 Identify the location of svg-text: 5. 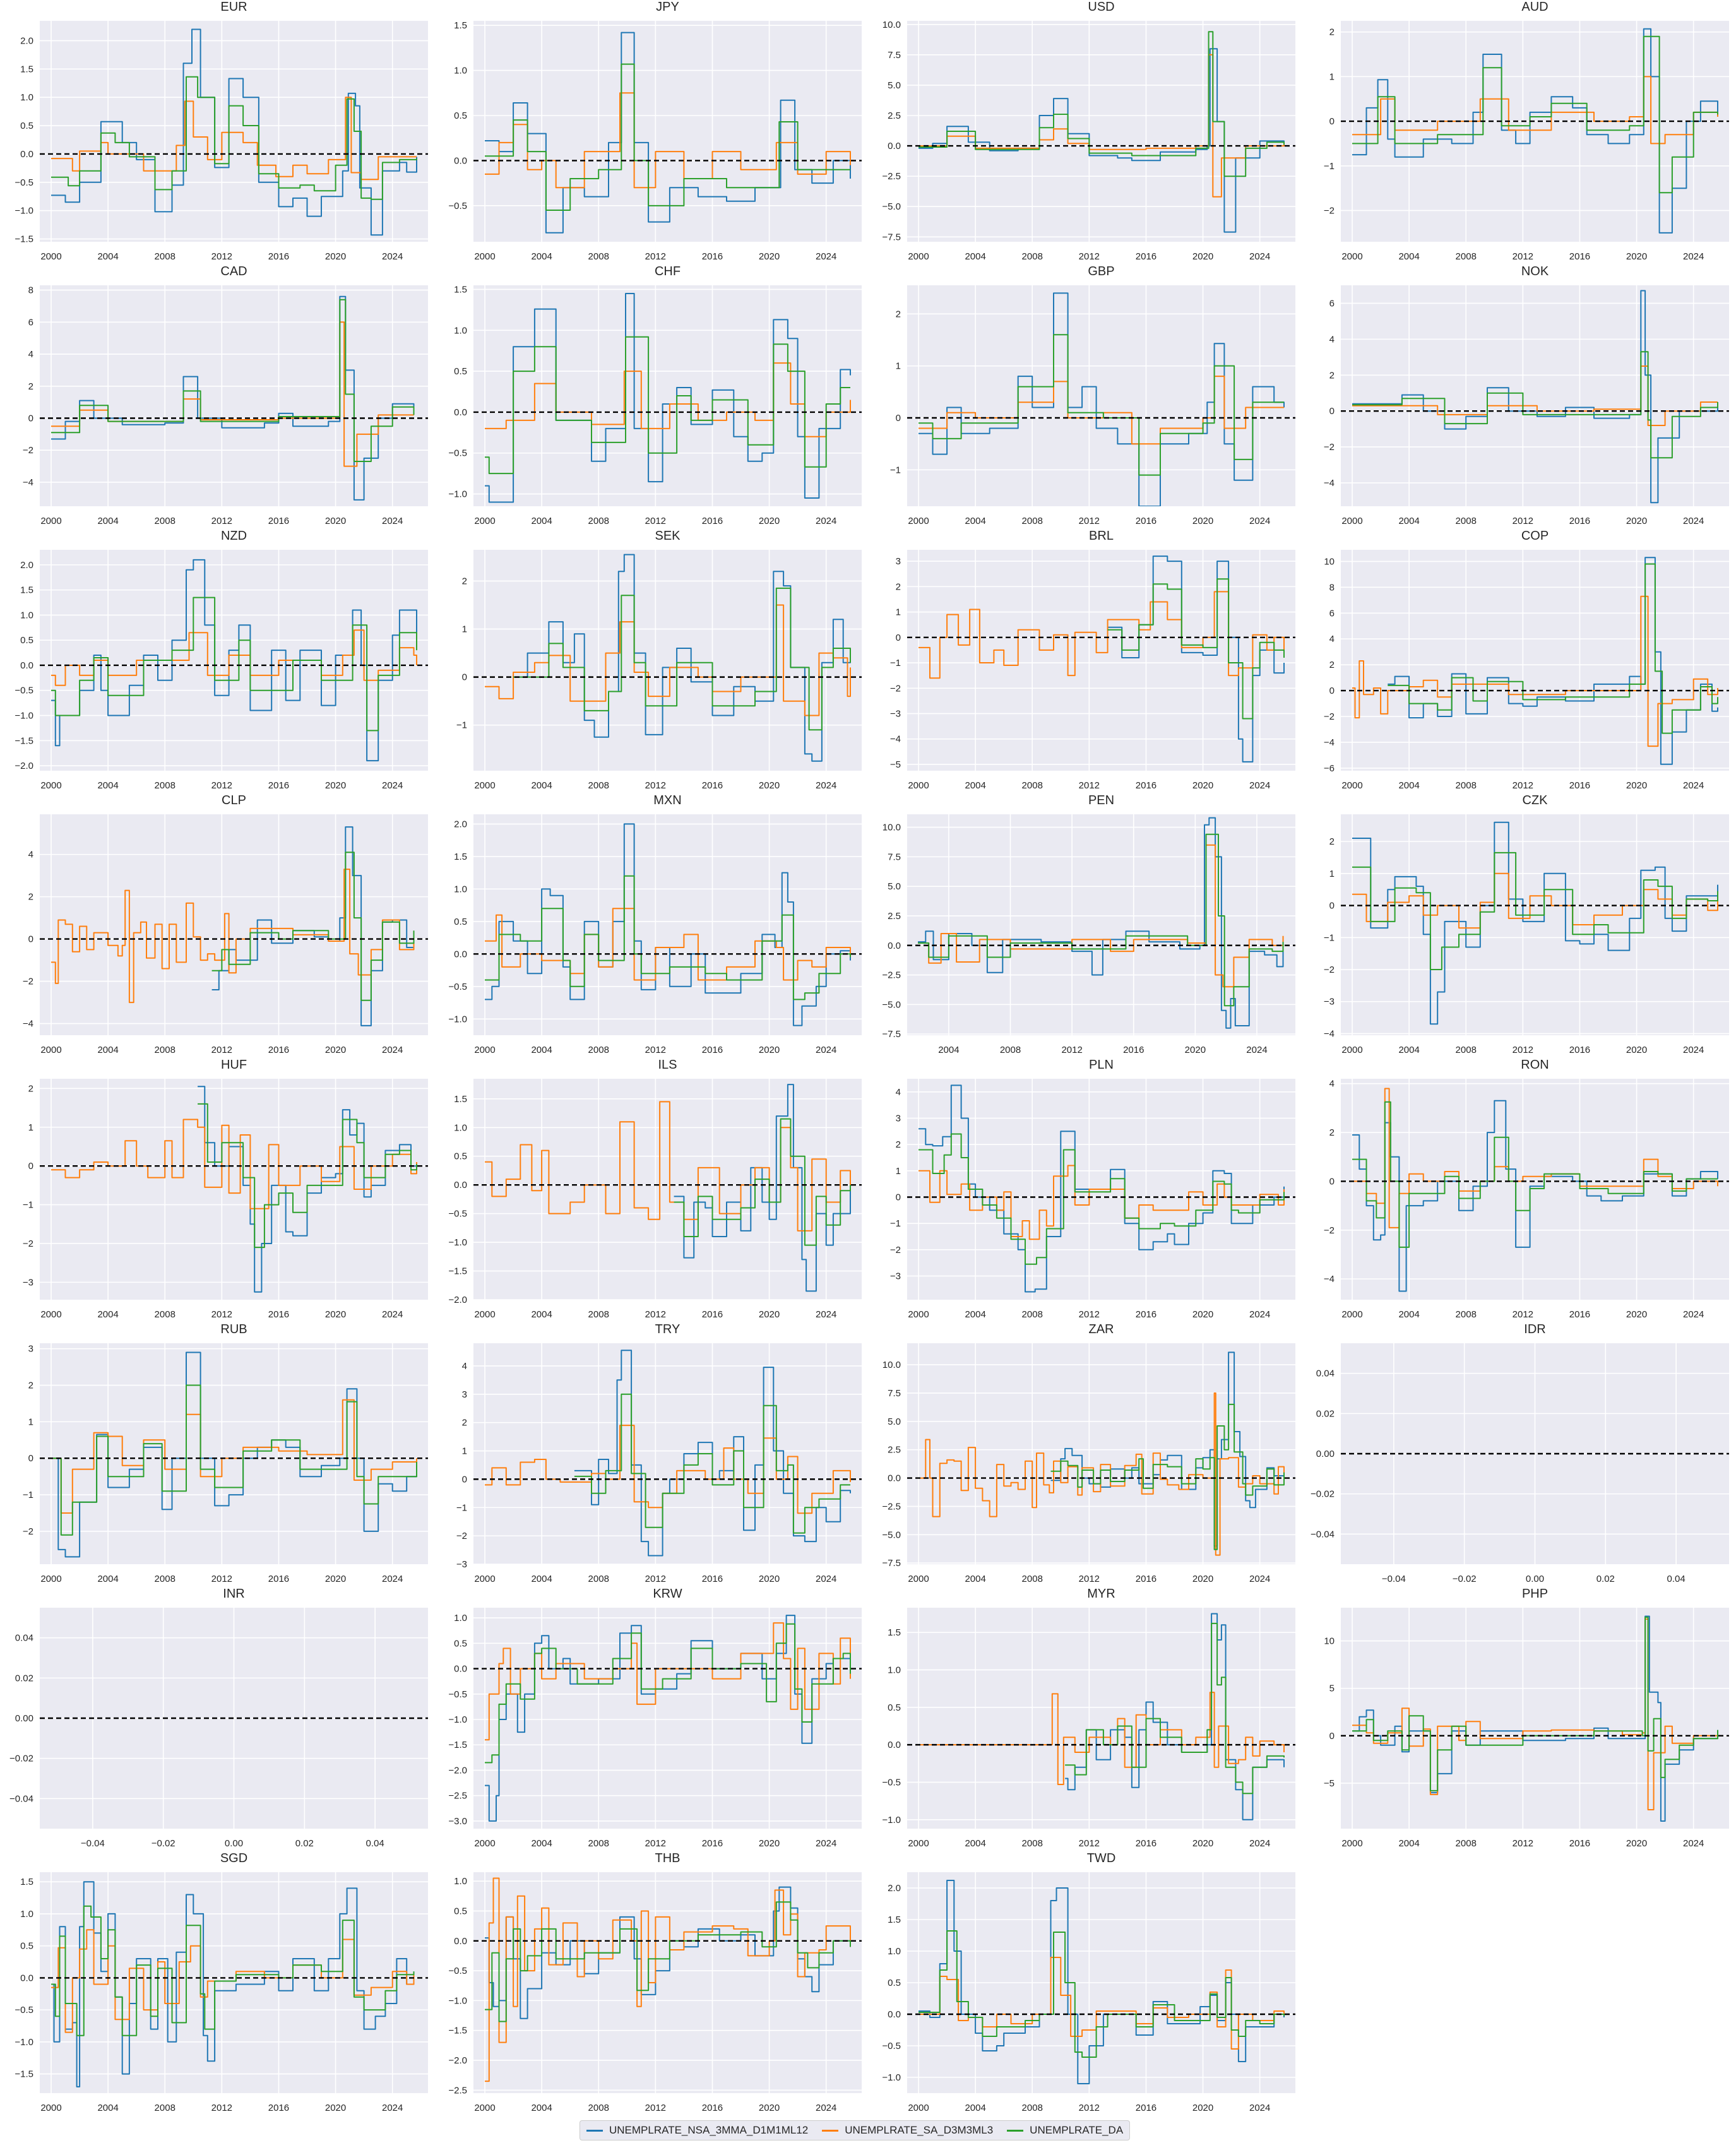
(1332, 1688).